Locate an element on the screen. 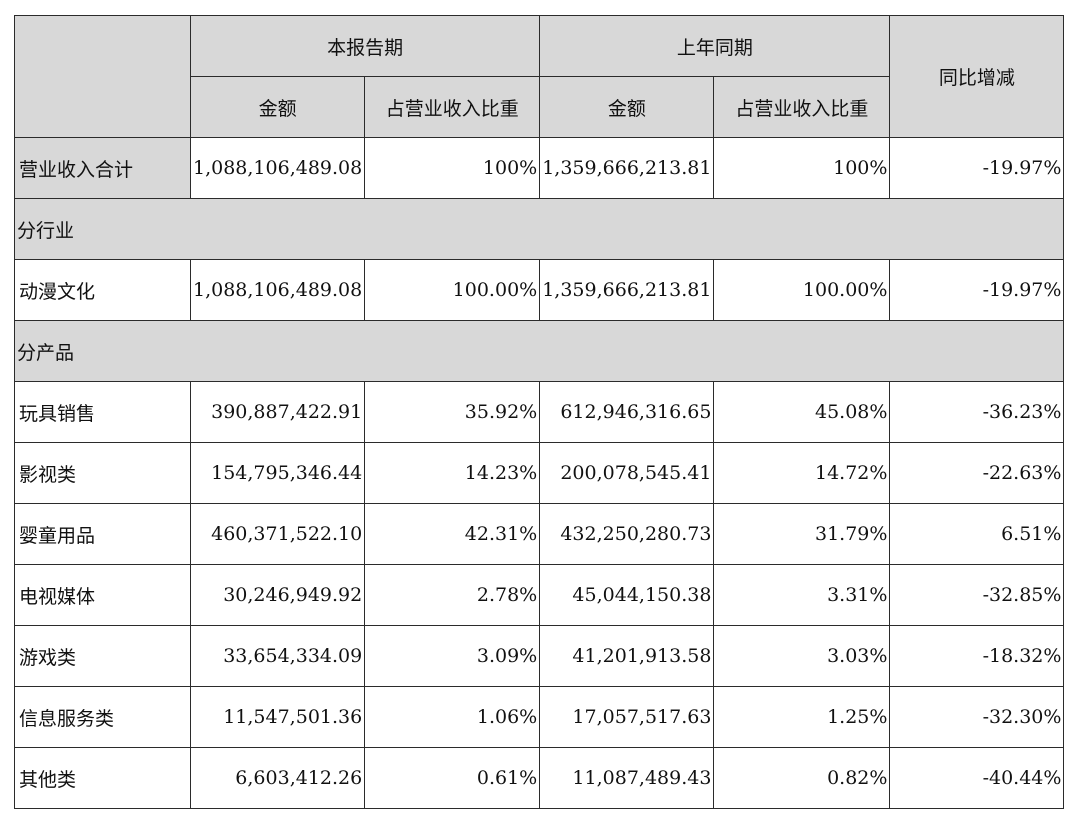 The image size is (1080, 826). header-current-period: 本报告期 is located at coordinates (365, 46).